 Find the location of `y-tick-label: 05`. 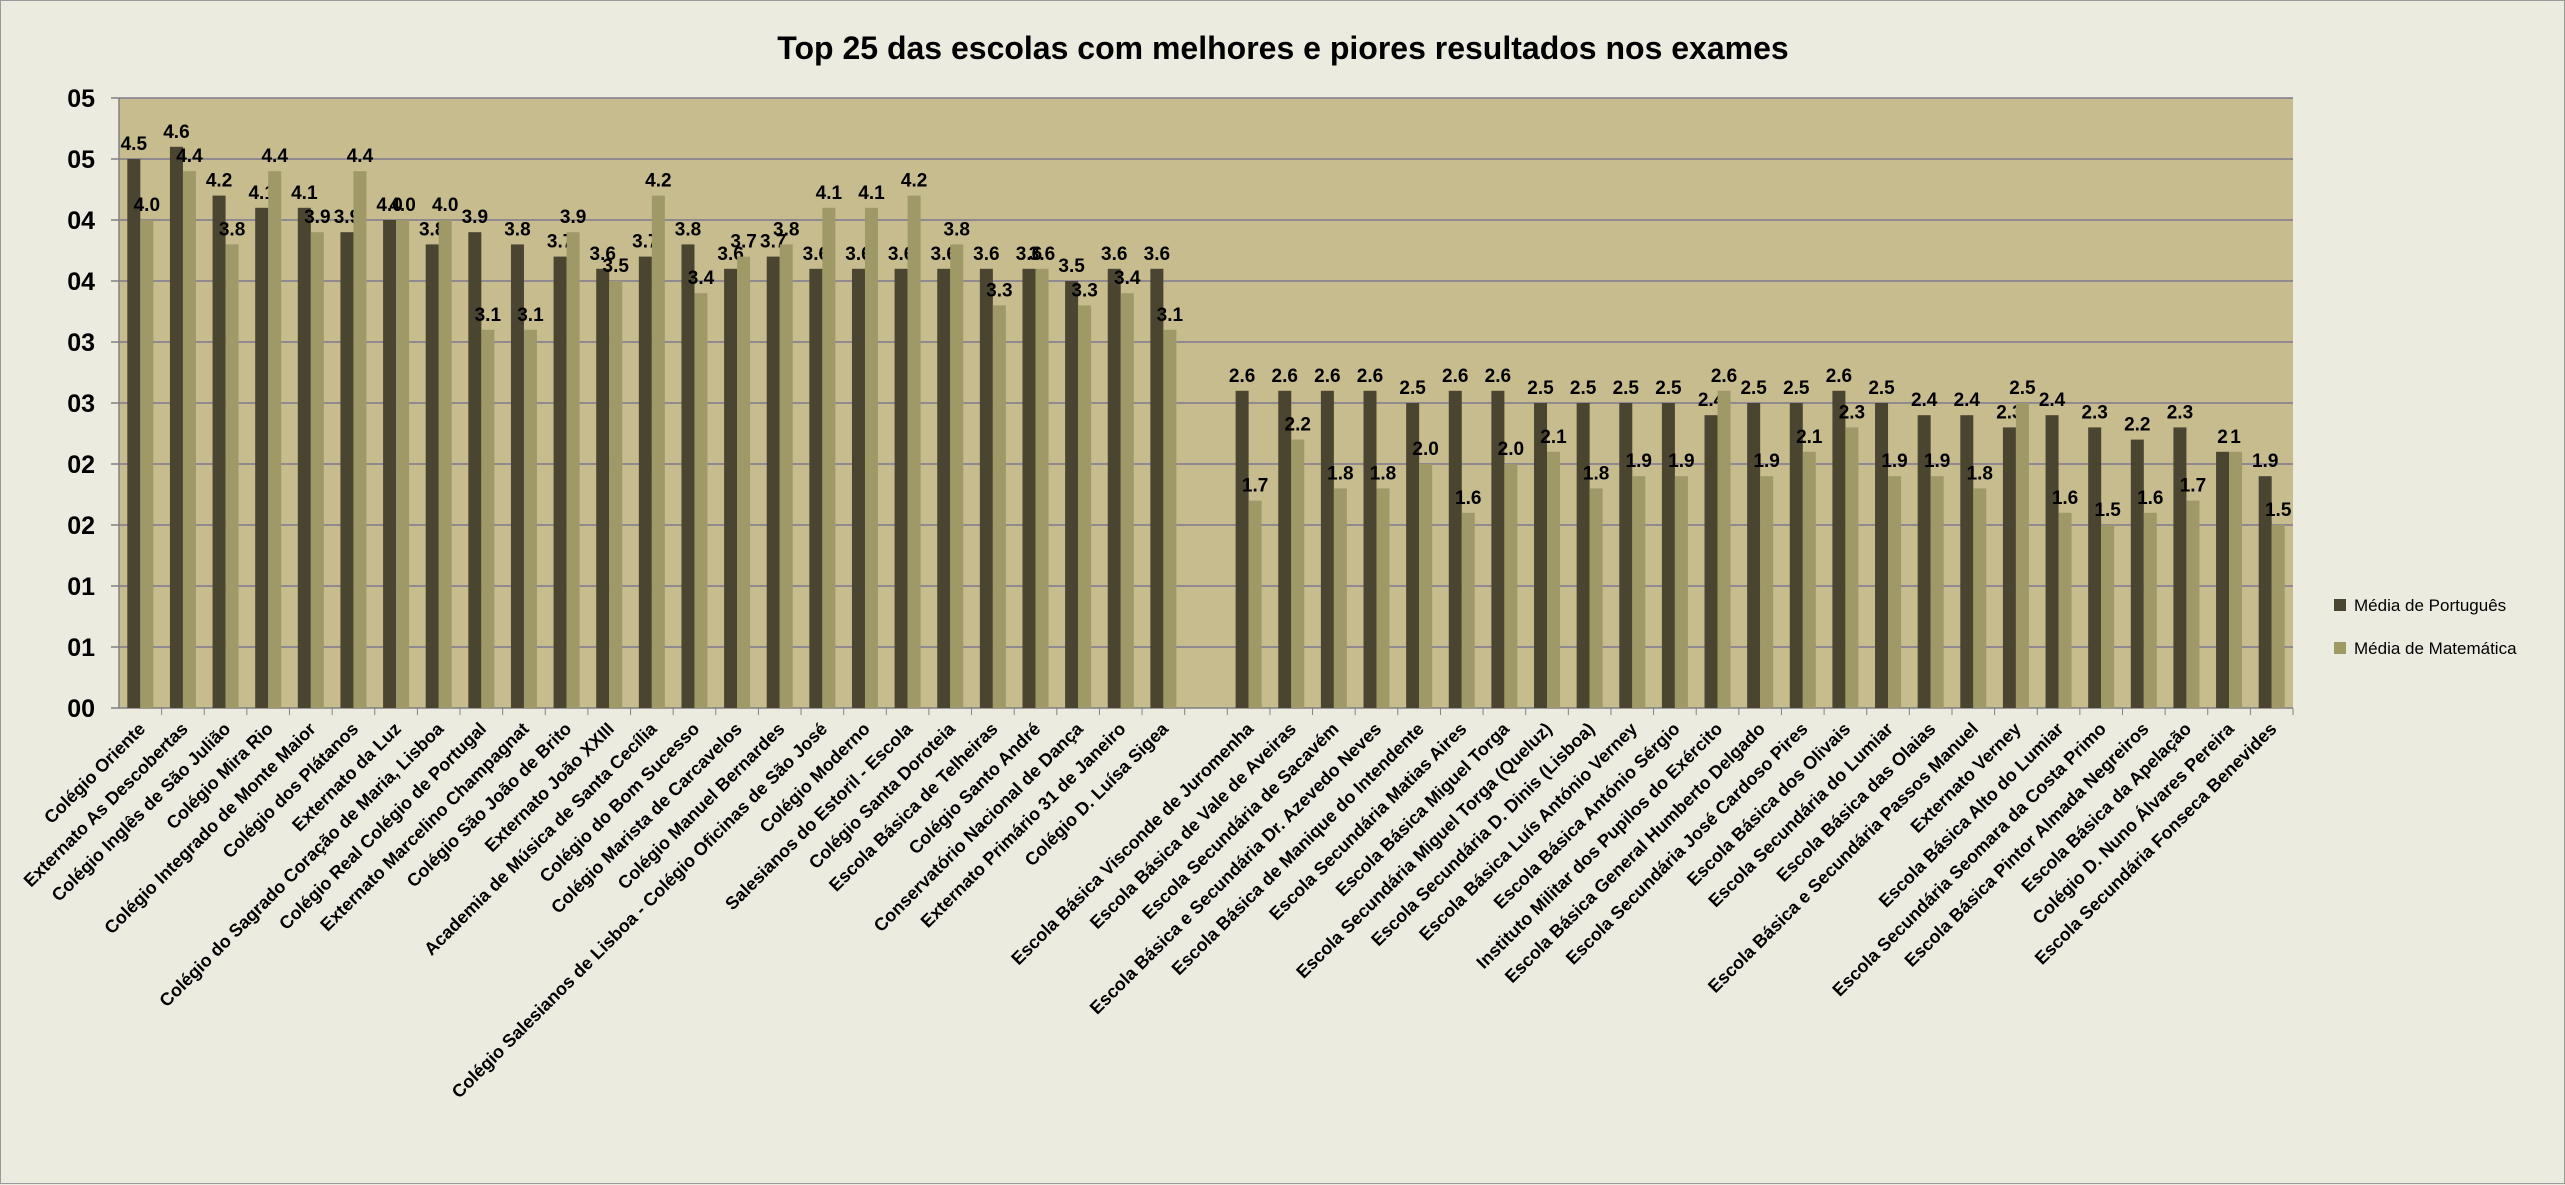

y-tick-label: 05 is located at coordinates (81, 99).